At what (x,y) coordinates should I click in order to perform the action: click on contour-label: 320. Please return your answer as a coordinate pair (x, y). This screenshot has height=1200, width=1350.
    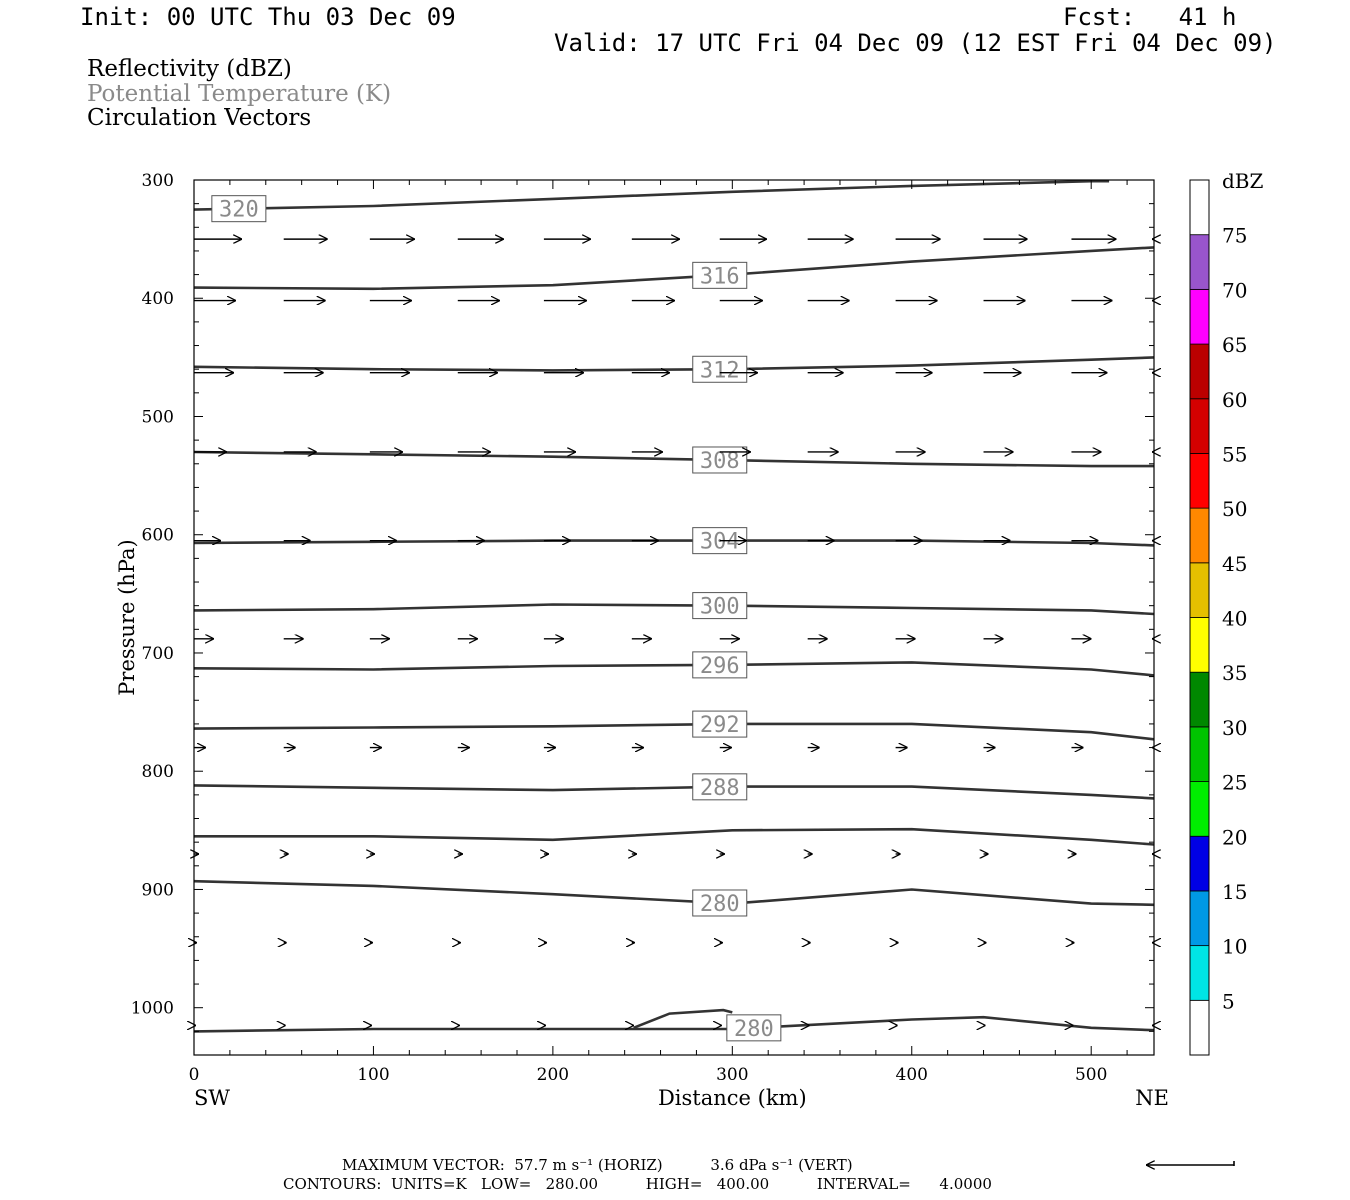
    Looking at the image, I should click on (239, 210).